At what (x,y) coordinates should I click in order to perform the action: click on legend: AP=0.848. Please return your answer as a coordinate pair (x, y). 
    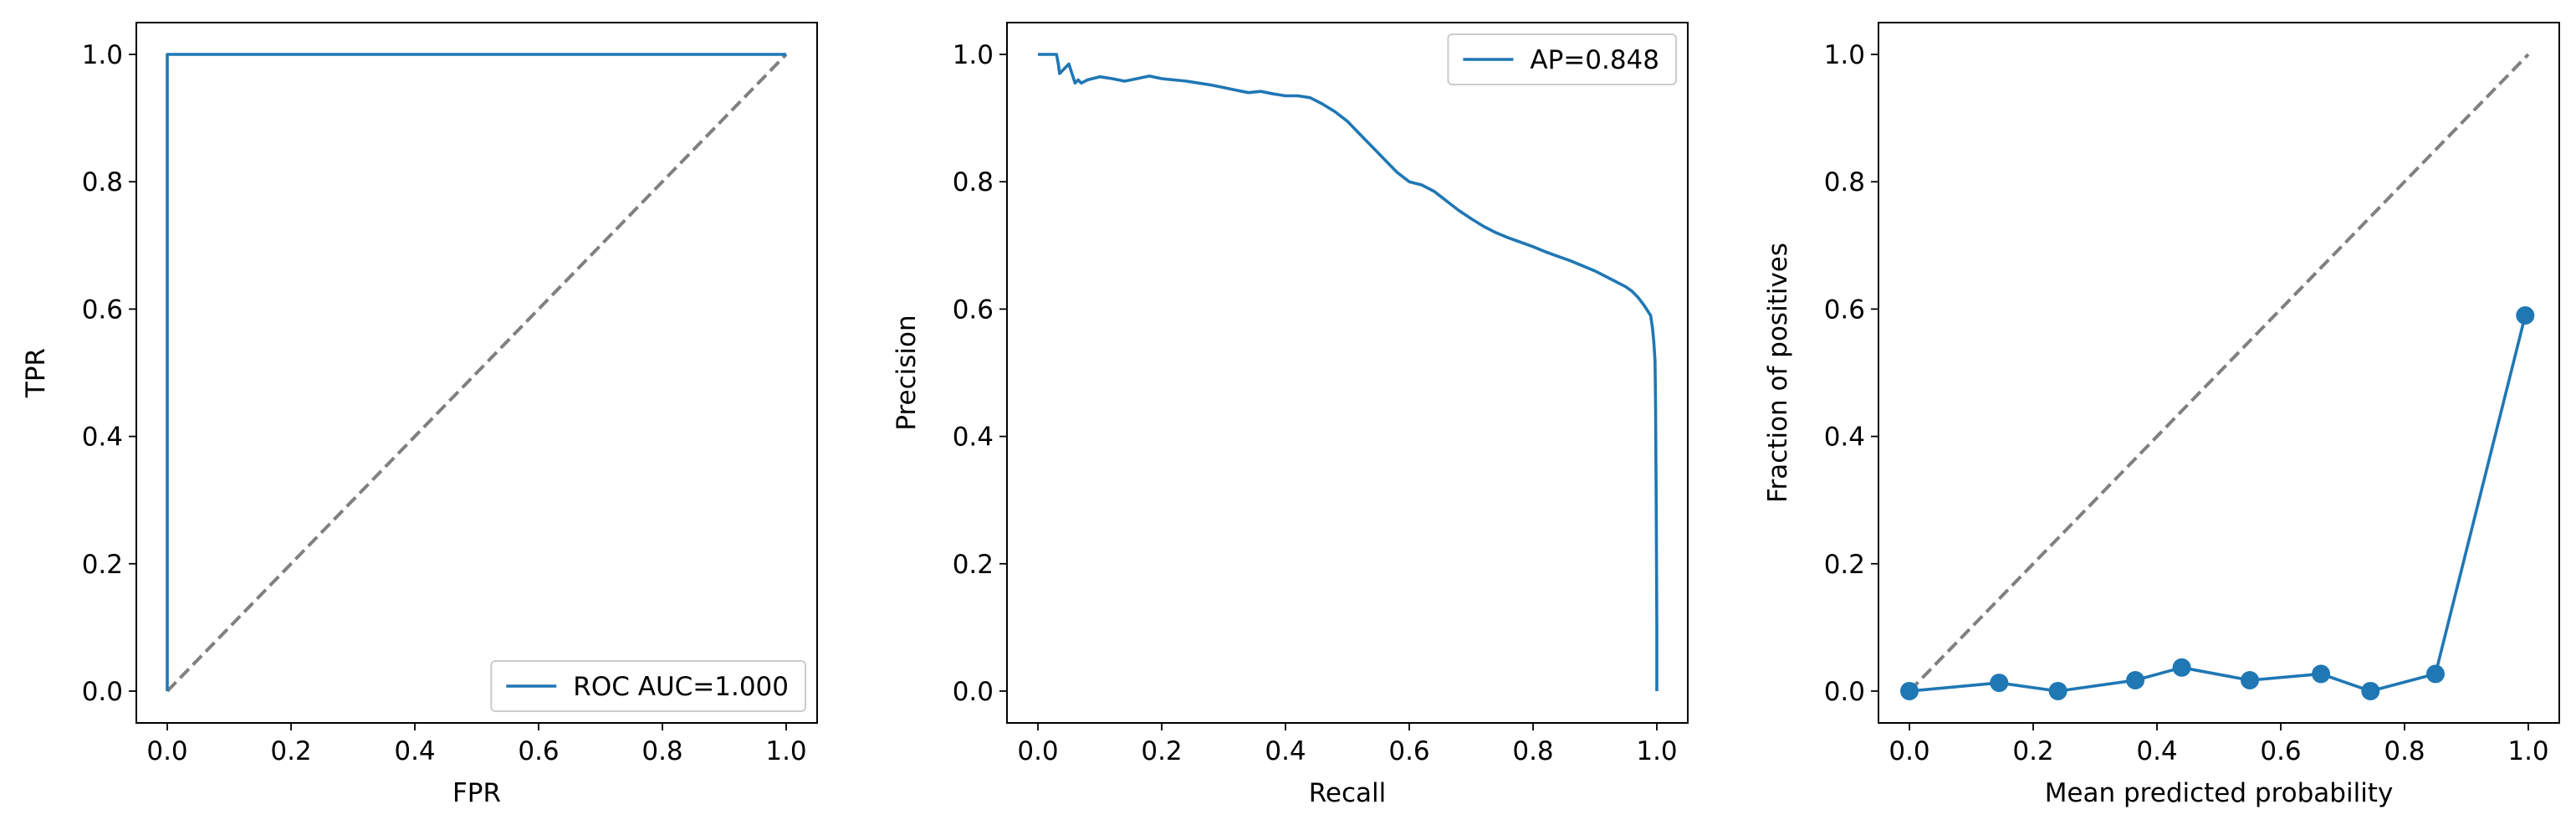
    Looking at the image, I should click on (1562, 59).